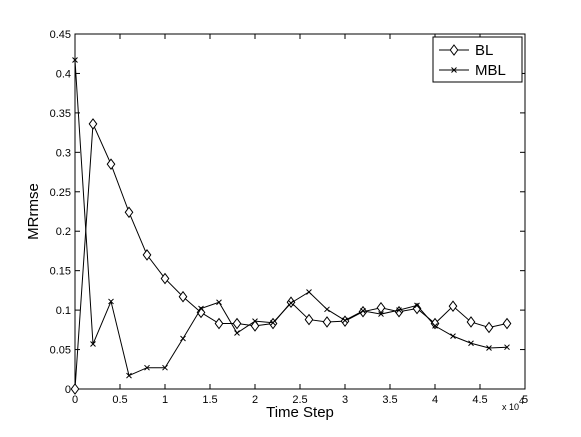 The image size is (581, 437). What do you see at coordinates (510, 407) in the screenshot?
I see `x-multiplier-base: x 10` at bounding box center [510, 407].